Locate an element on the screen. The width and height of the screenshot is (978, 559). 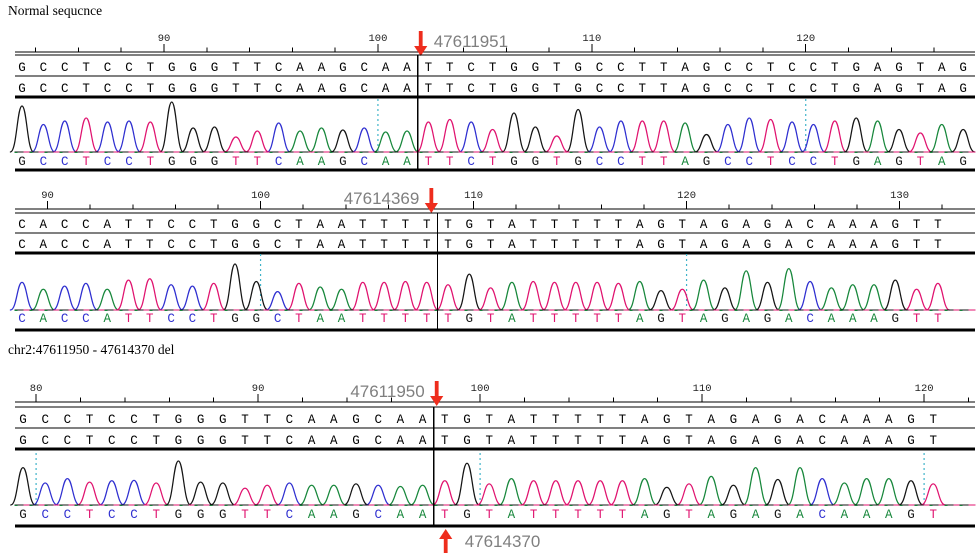
svg-text: 90 is located at coordinates (164, 39).